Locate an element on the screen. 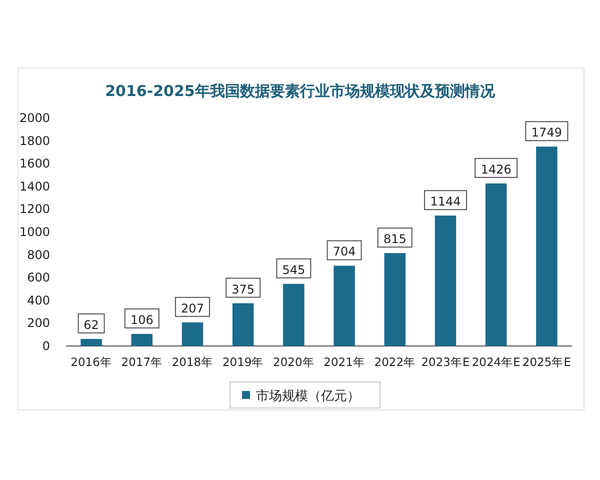 This screenshot has width=600, height=480. x-tick-label: 2019年 is located at coordinates (243, 362).